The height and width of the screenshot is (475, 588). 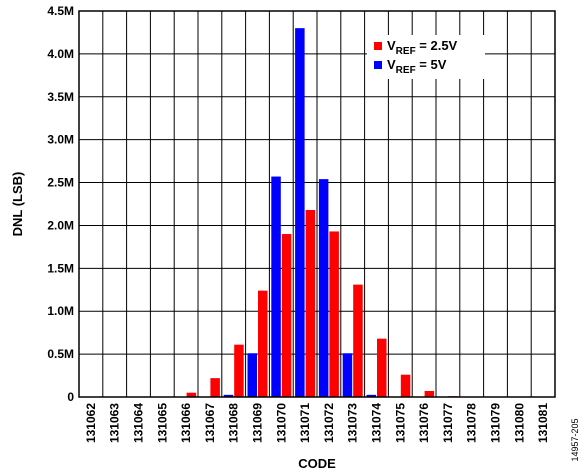 What do you see at coordinates (162, 423) in the screenshot?
I see `x-tick-label: 131065` at bounding box center [162, 423].